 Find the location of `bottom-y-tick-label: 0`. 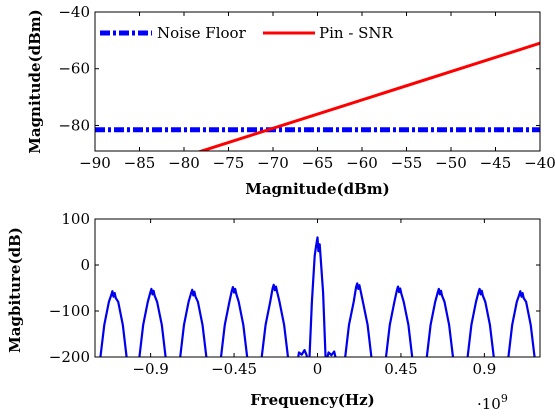

bottom-y-tick-label: 0 is located at coordinates (85, 265).